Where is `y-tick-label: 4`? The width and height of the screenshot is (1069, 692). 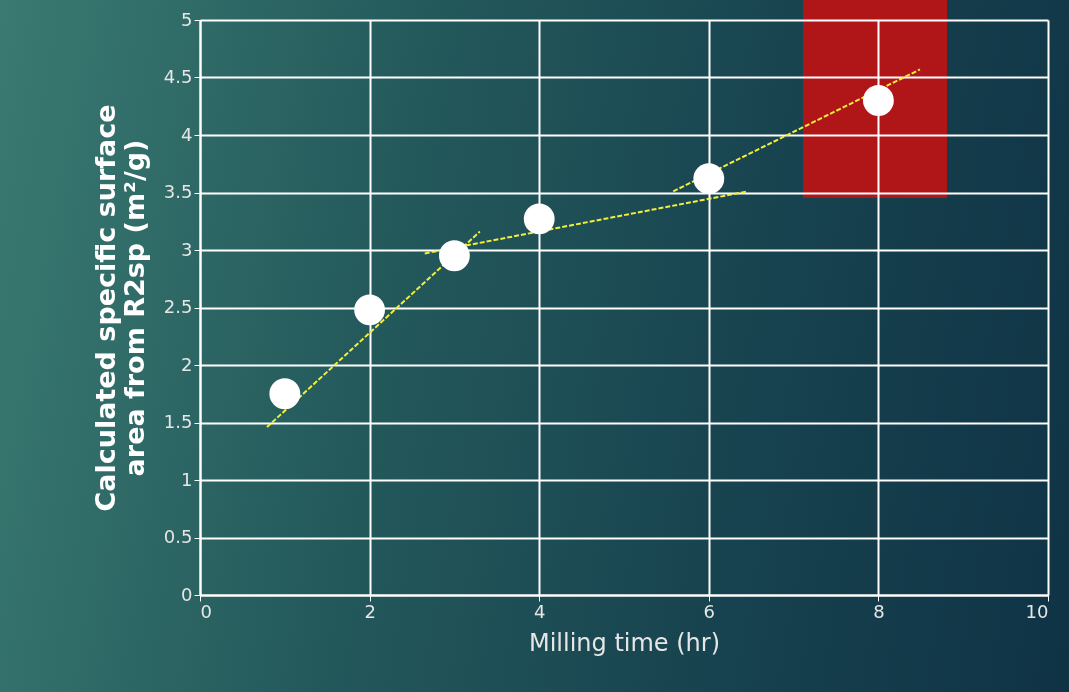
y-tick-label: 4 is located at coordinates (187, 134).